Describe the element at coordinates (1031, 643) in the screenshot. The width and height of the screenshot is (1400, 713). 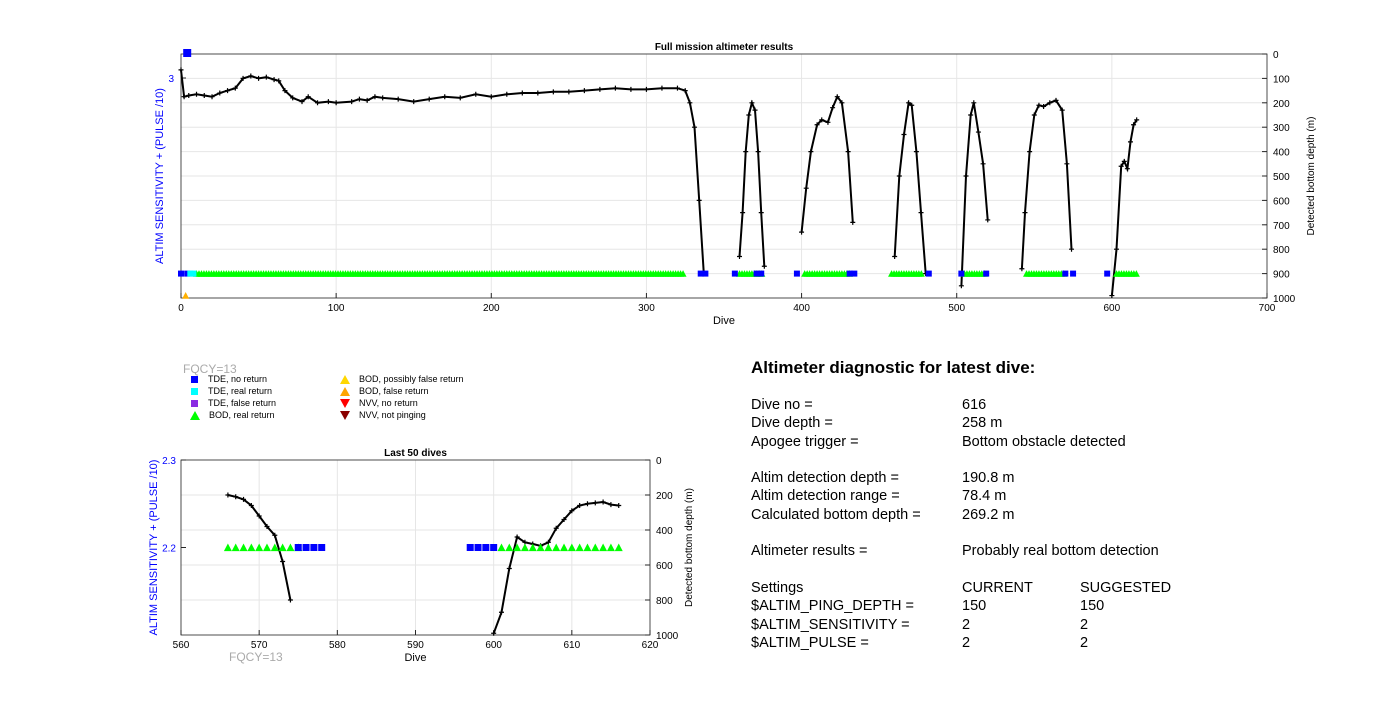
I see `pulse-row: $ALTIM_PULSE = 2 2` at that location.